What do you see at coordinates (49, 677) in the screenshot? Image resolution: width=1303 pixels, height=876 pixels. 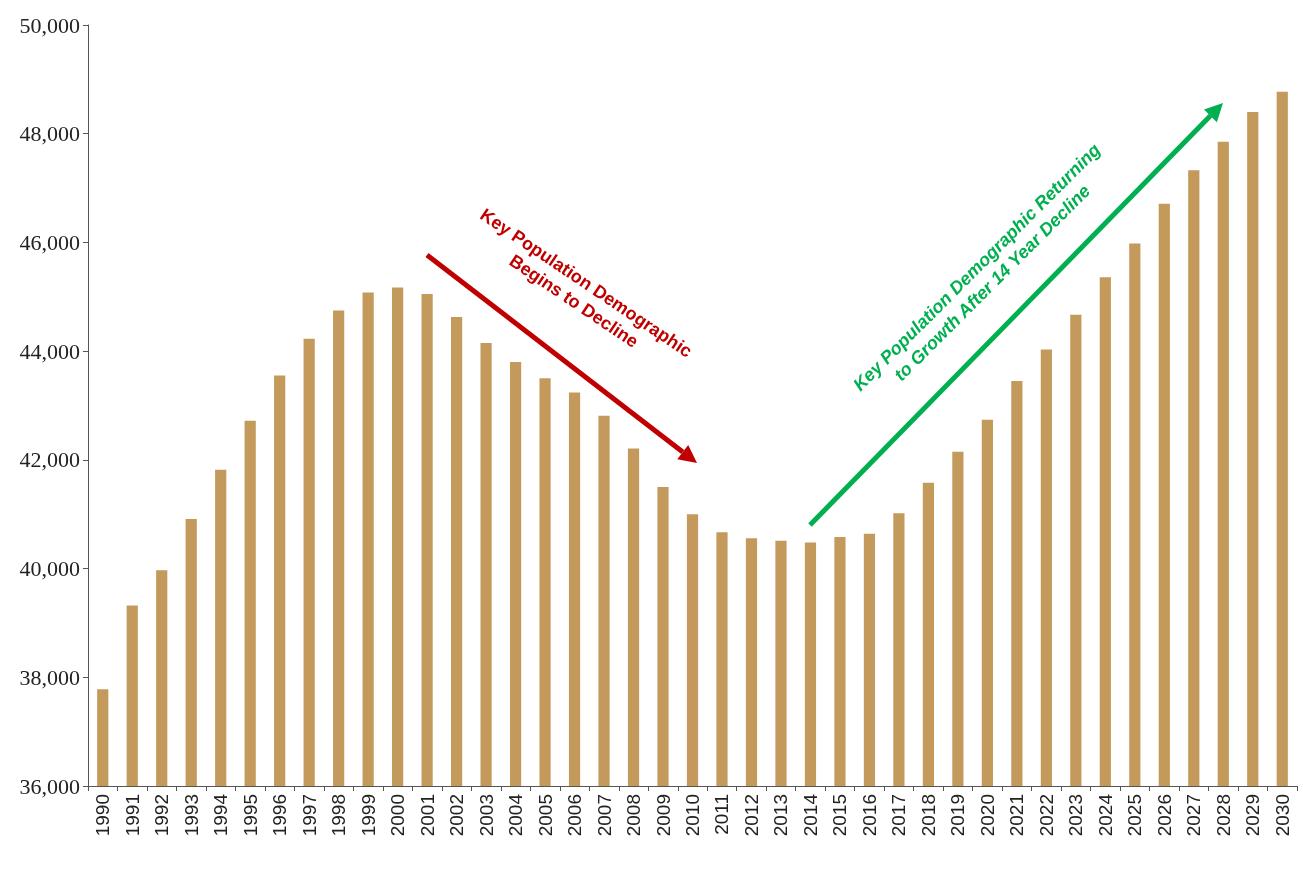 I see `y-tick-label: 38,000` at bounding box center [49, 677].